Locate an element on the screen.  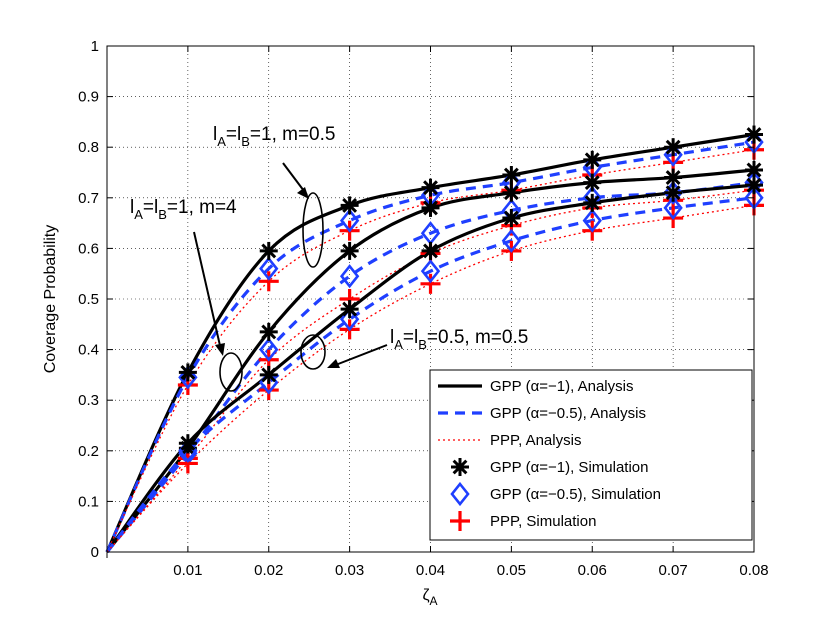
arrow-l05-head is located at coordinates (333, 363).